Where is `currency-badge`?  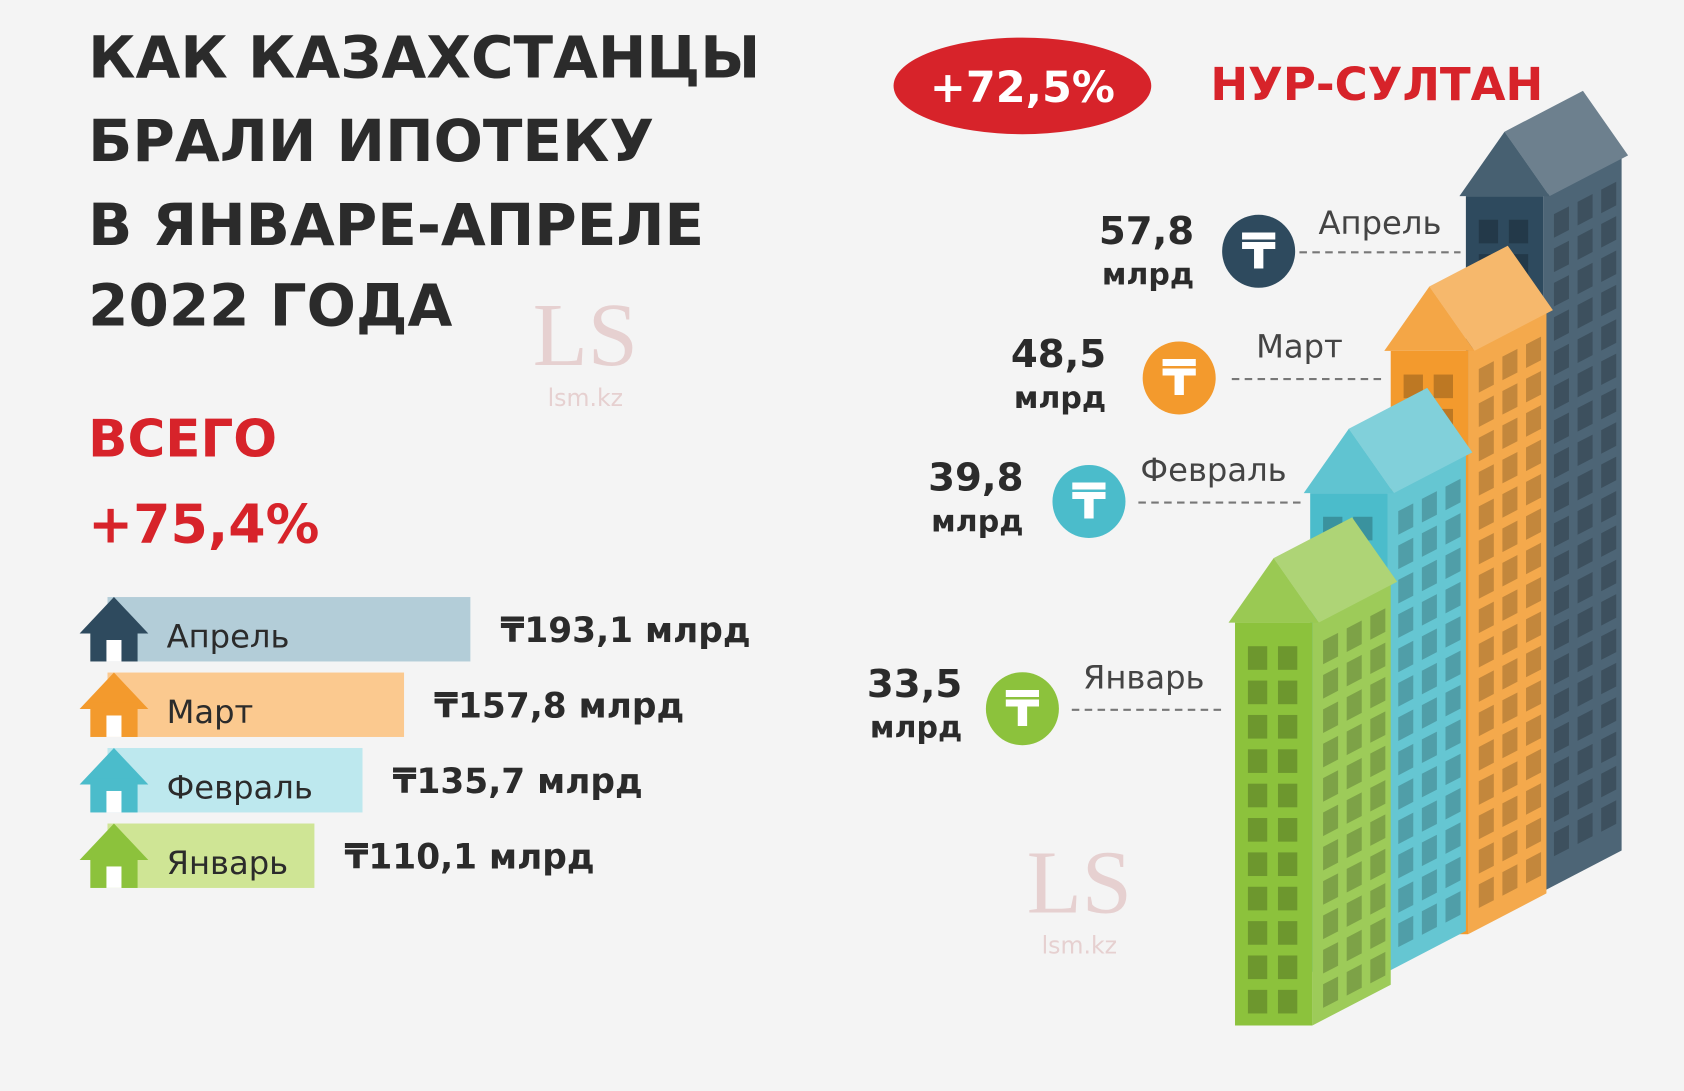 currency-badge is located at coordinates (1259, 251).